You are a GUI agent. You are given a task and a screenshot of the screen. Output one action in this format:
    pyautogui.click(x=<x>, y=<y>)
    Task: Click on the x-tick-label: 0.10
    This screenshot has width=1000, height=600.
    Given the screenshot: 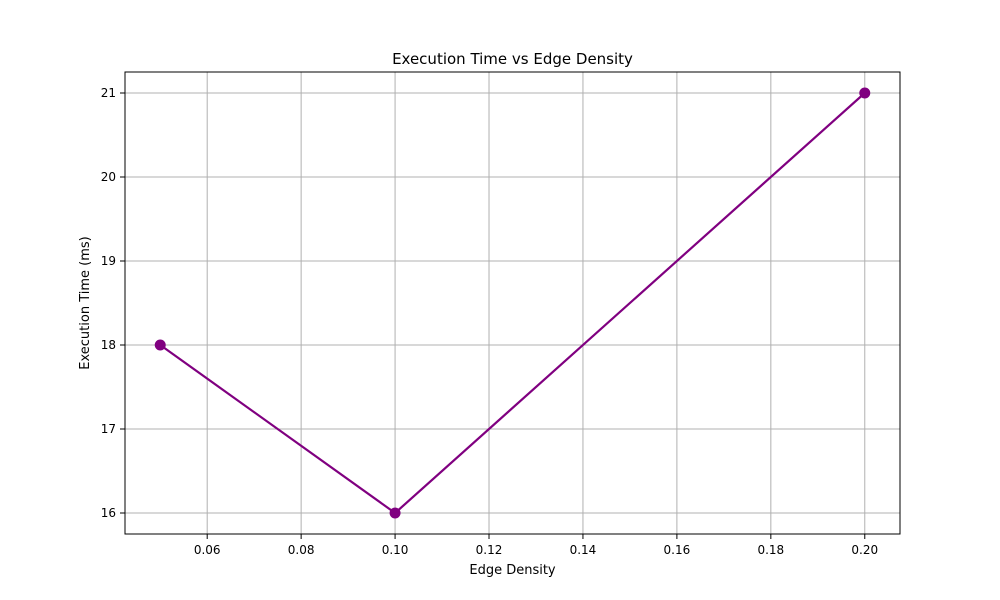 What is the action you would take?
    pyautogui.click(x=395, y=550)
    